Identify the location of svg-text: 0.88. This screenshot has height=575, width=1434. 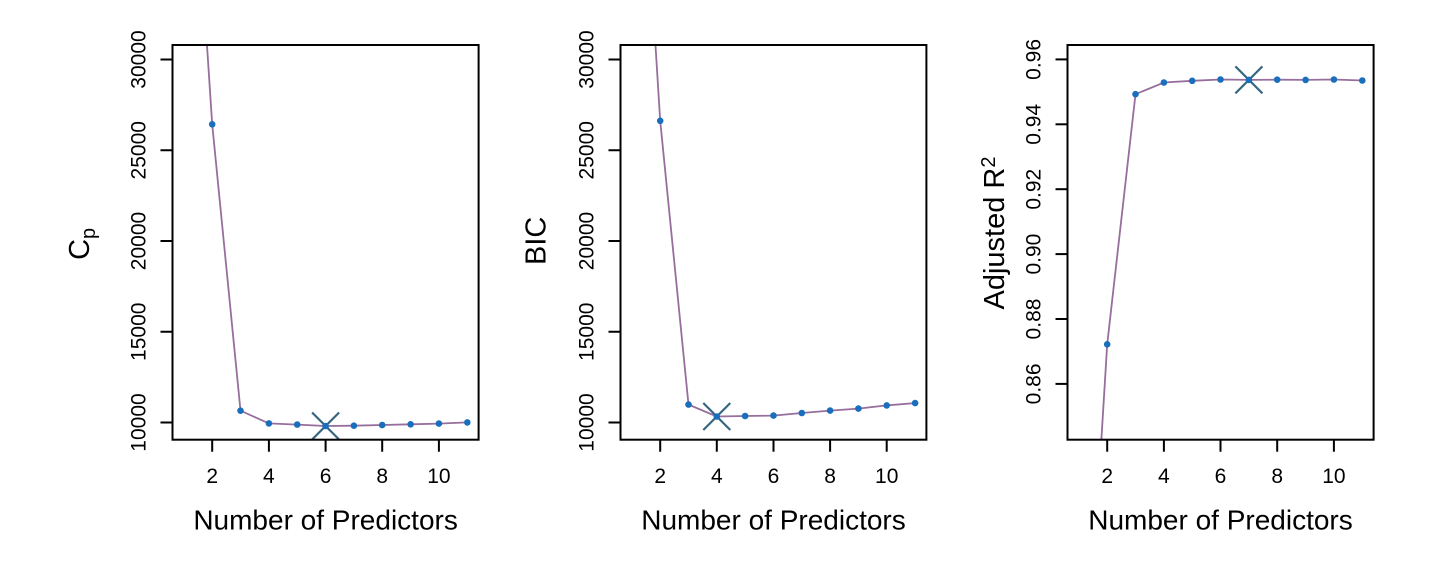
(1034, 319).